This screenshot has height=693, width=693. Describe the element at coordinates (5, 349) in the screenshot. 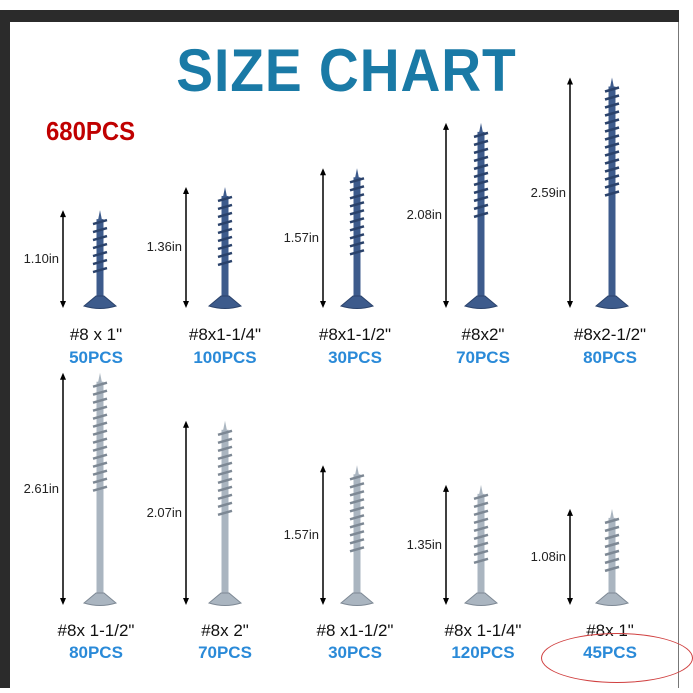

I see `window-frame-left` at that location.